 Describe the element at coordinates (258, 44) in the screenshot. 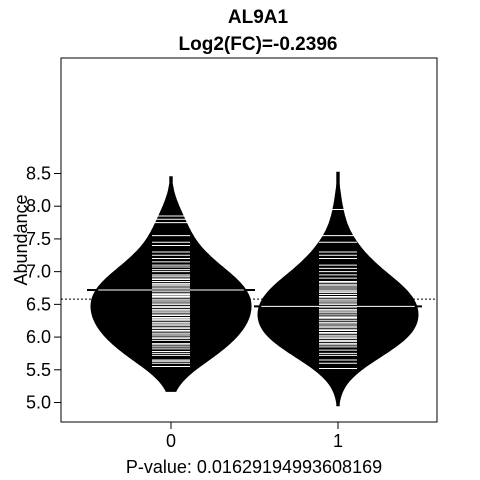

I see `chart-subtitle: Log2(FC)=-0.2396` at that location.